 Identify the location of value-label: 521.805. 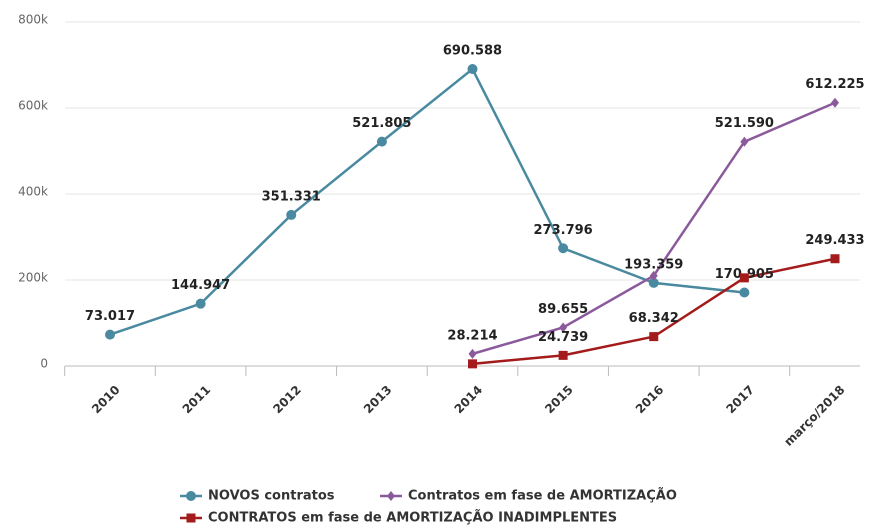
(381, 123).